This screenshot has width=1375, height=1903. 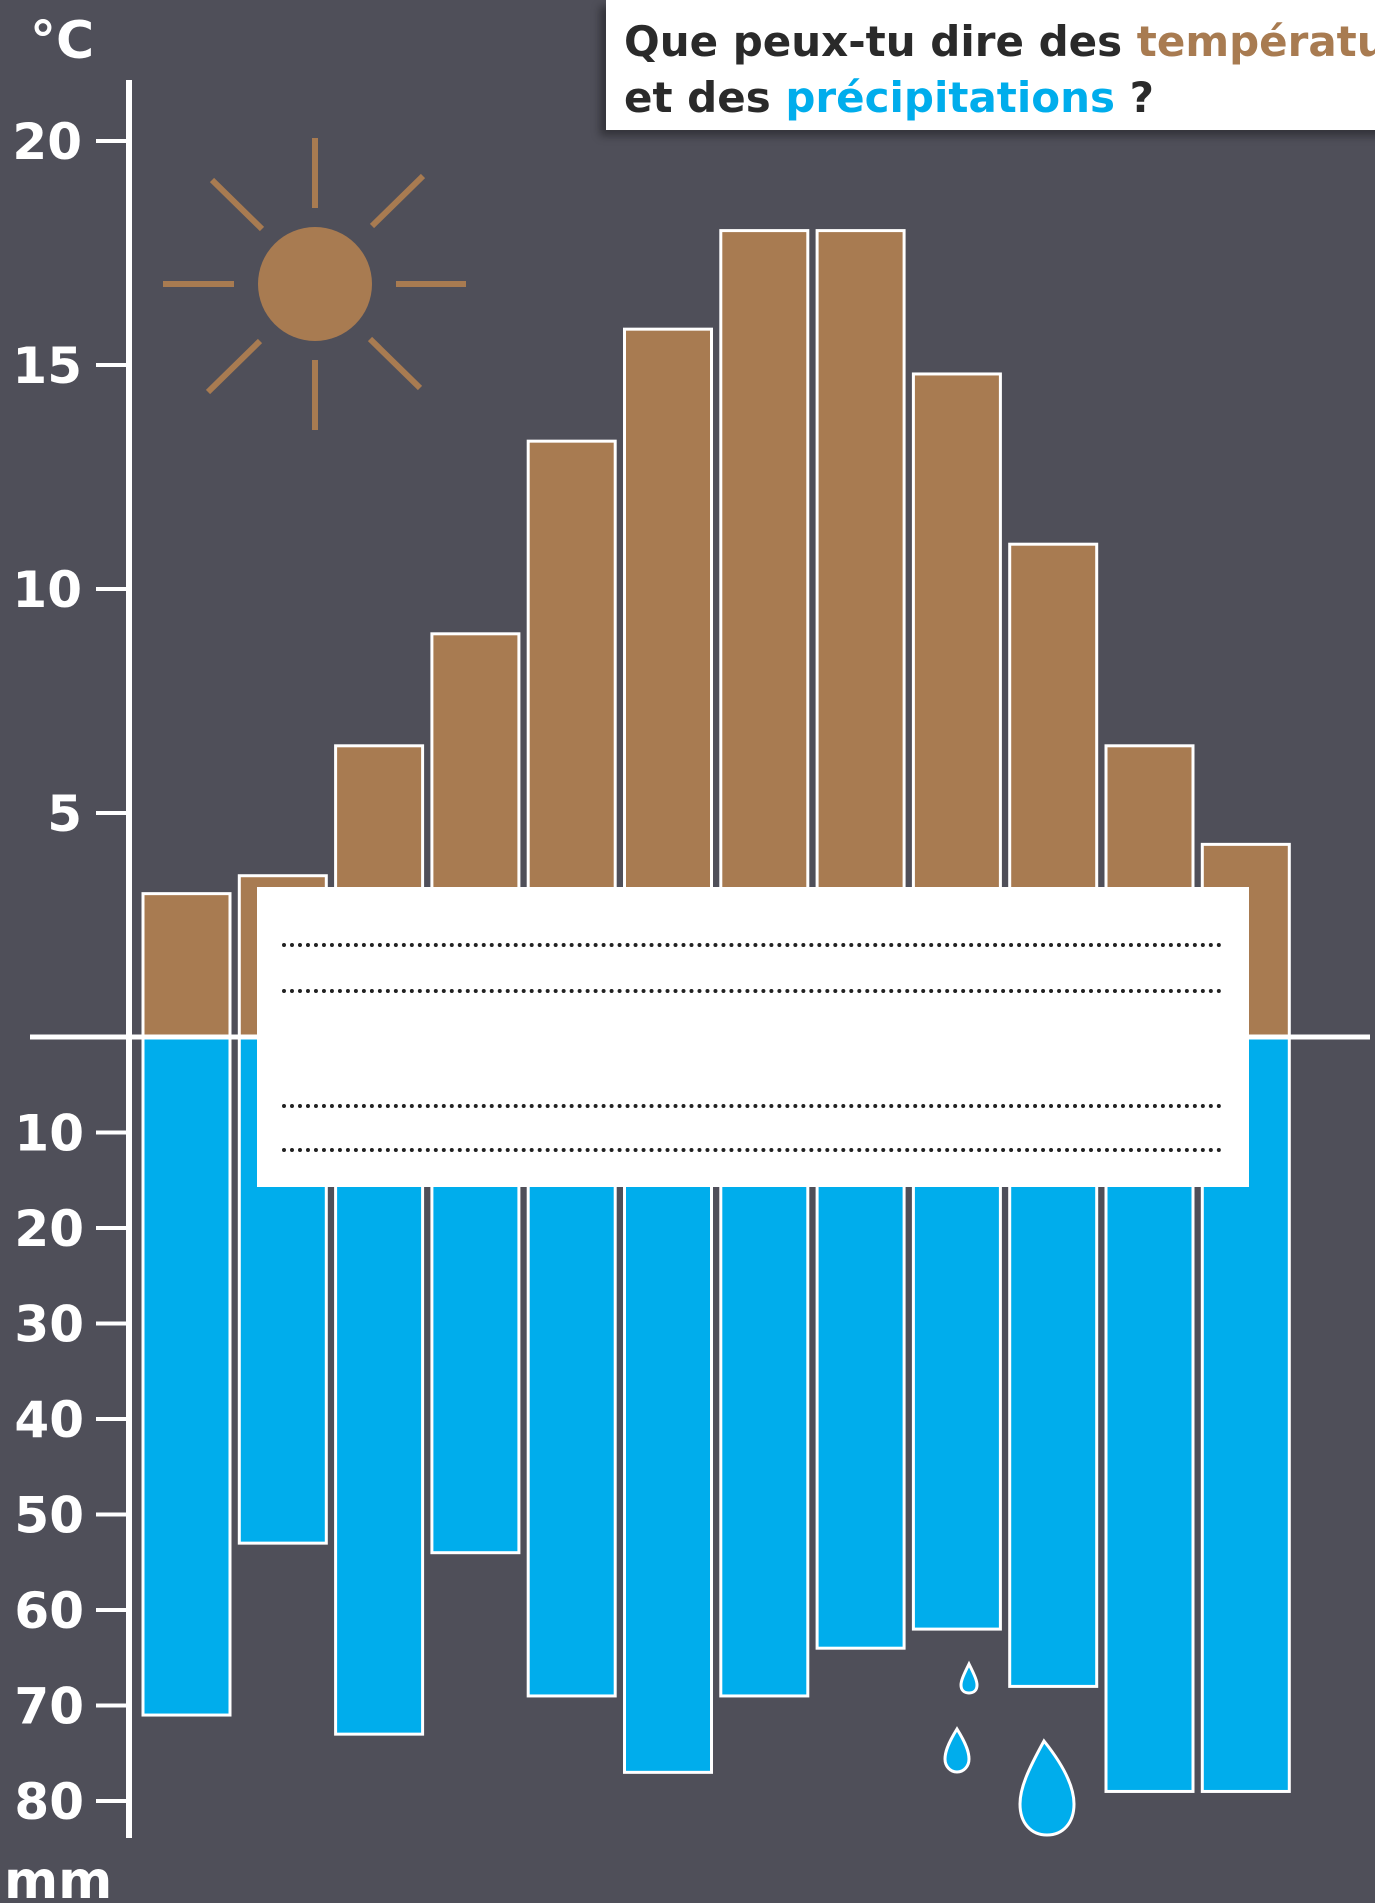 I want to click on temperature-bar, so click(x=186, y=965).